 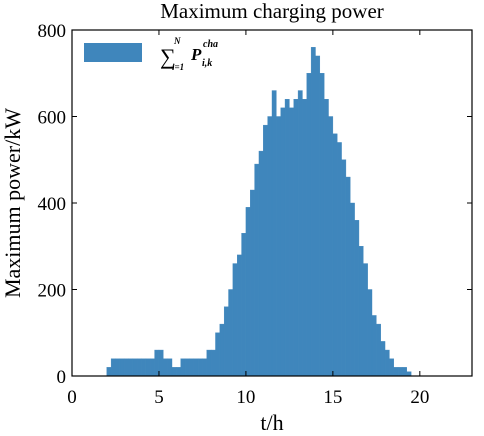 I want to click on legend: ∑i=1 NP i,k cha, so click(x=151, y=54).